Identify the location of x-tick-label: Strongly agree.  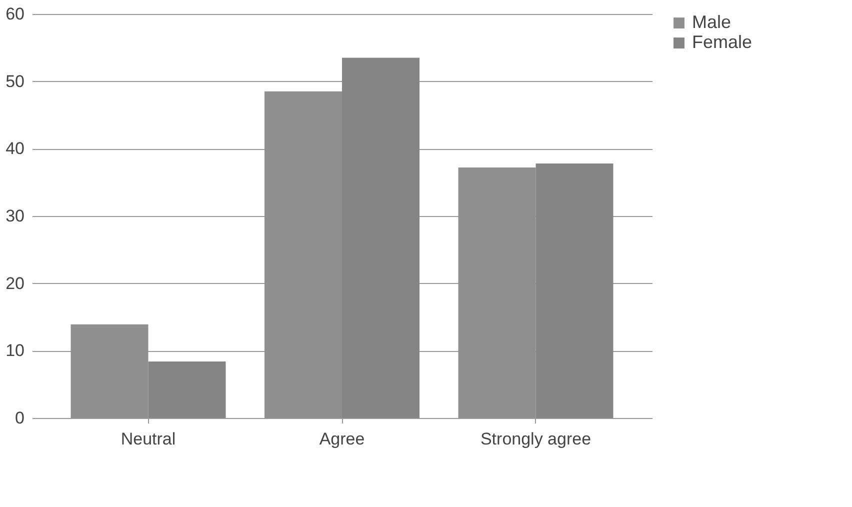
(536, 439).